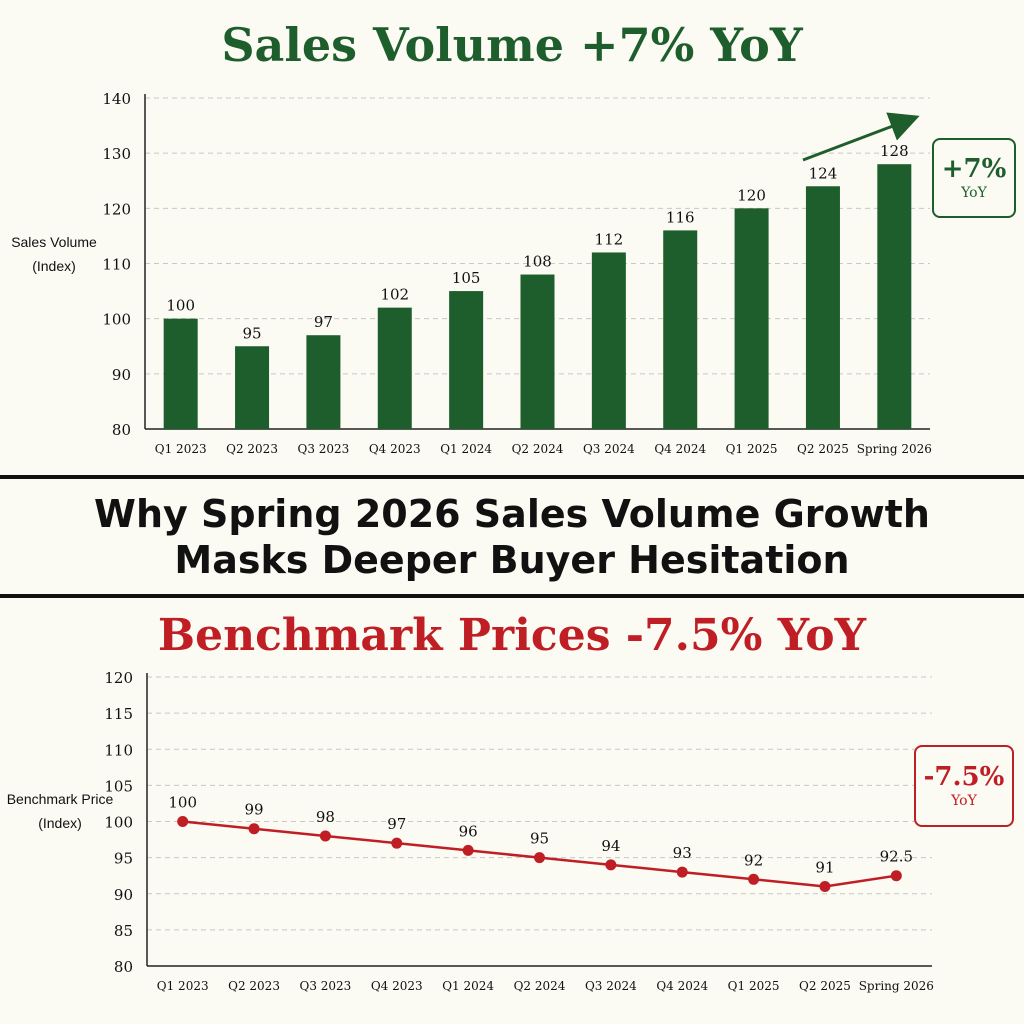  What do you see at coordinates (610, 846) in the screenshot?
I see `point-data-label: 94` at bounding box center [610, 846].